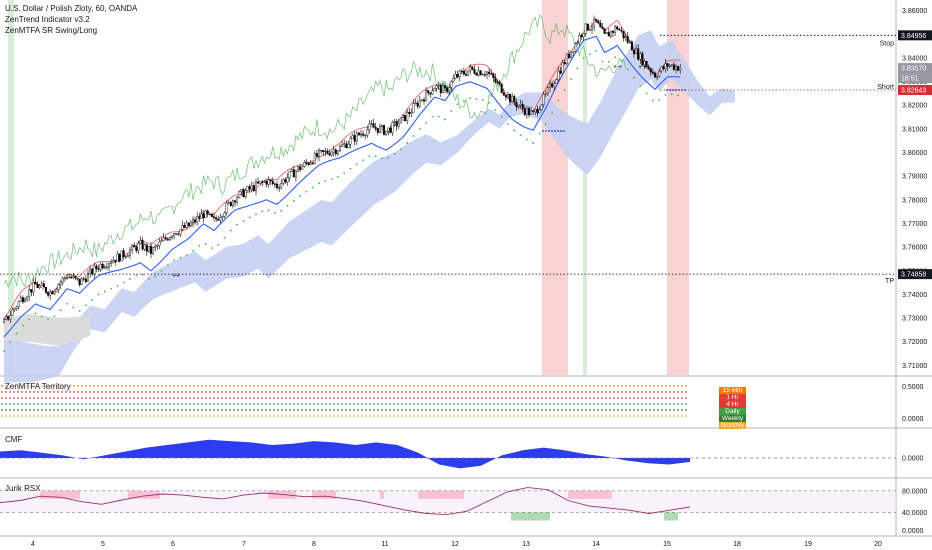 The height and width of the screenshot is (550, 932). What do you see at coordinates (174, 275) in the screenshot?
I see `signal-marker-0: +` at bounding box center [174, 275].